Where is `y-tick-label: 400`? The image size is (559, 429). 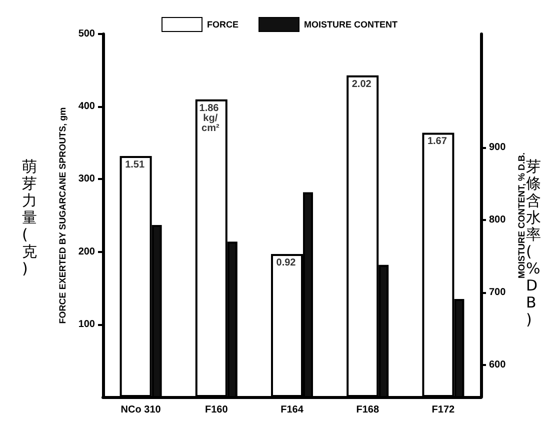
y-tick-label: 400 is located at coordinates (87, 106).